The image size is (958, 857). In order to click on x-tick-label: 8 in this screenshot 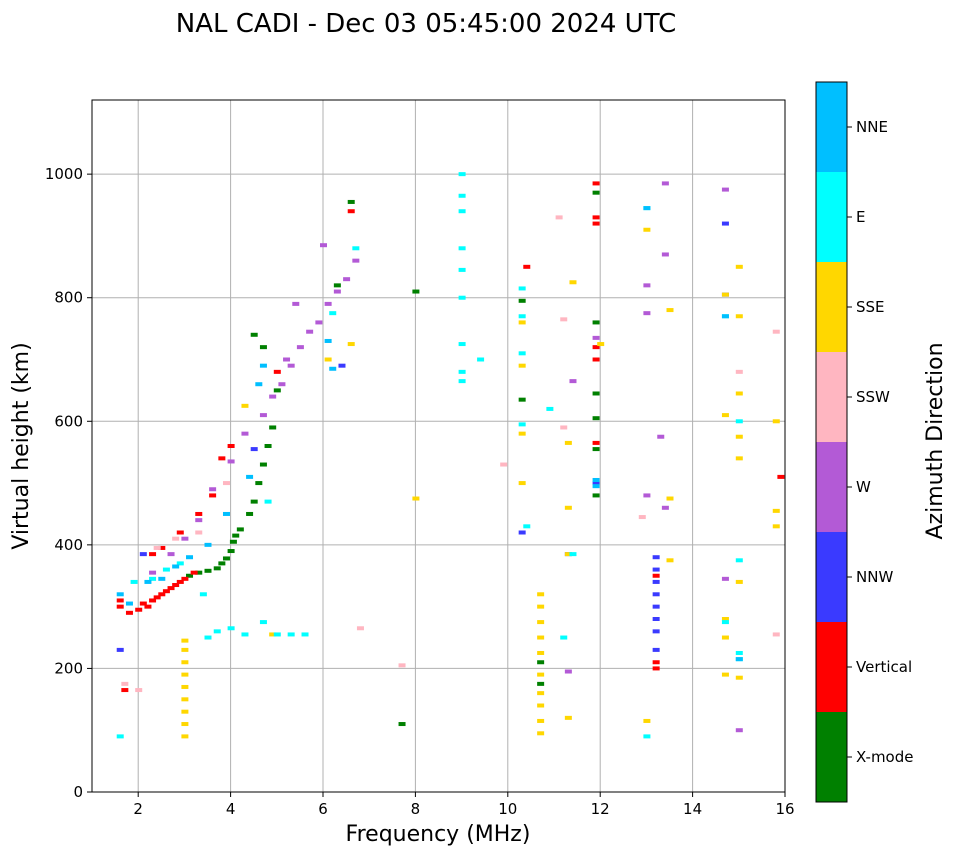, I will do `click(416, 809)`.